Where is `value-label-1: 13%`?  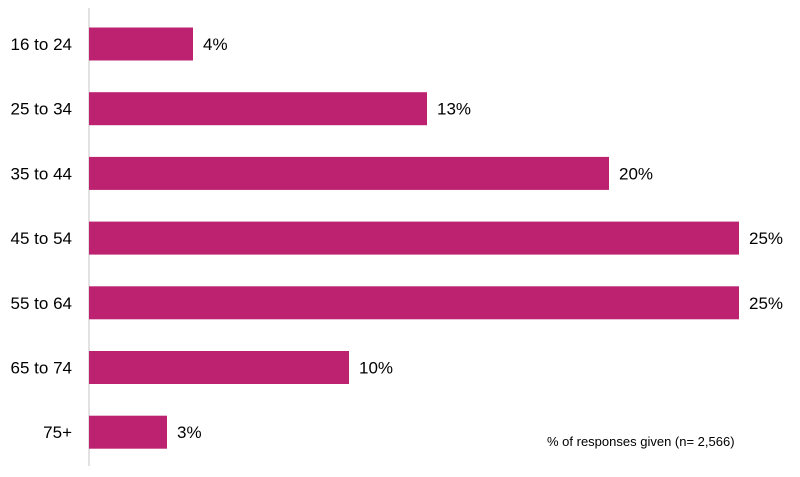
value-label-1: 13% is located at coordinates (454, 109).